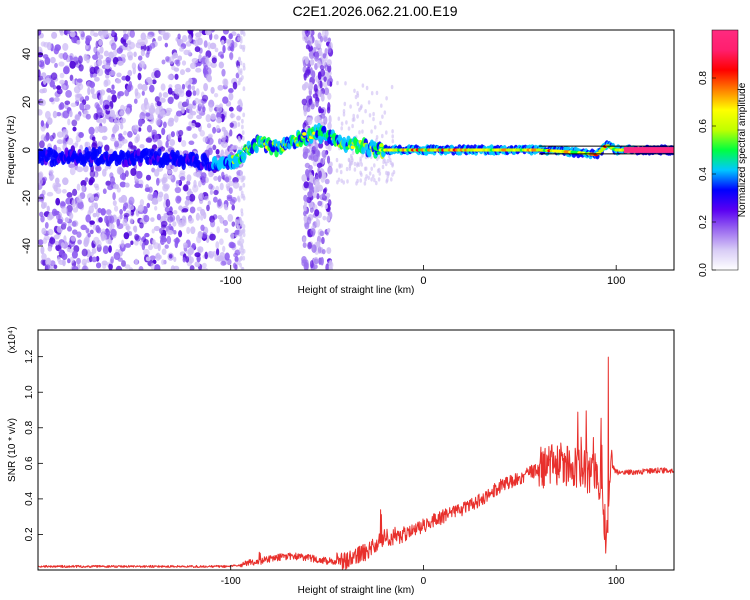  Describe the element at coordinates (423, 281) in the screenshot. I see `spectrogram-x-tick-label-1: 0` at that location.